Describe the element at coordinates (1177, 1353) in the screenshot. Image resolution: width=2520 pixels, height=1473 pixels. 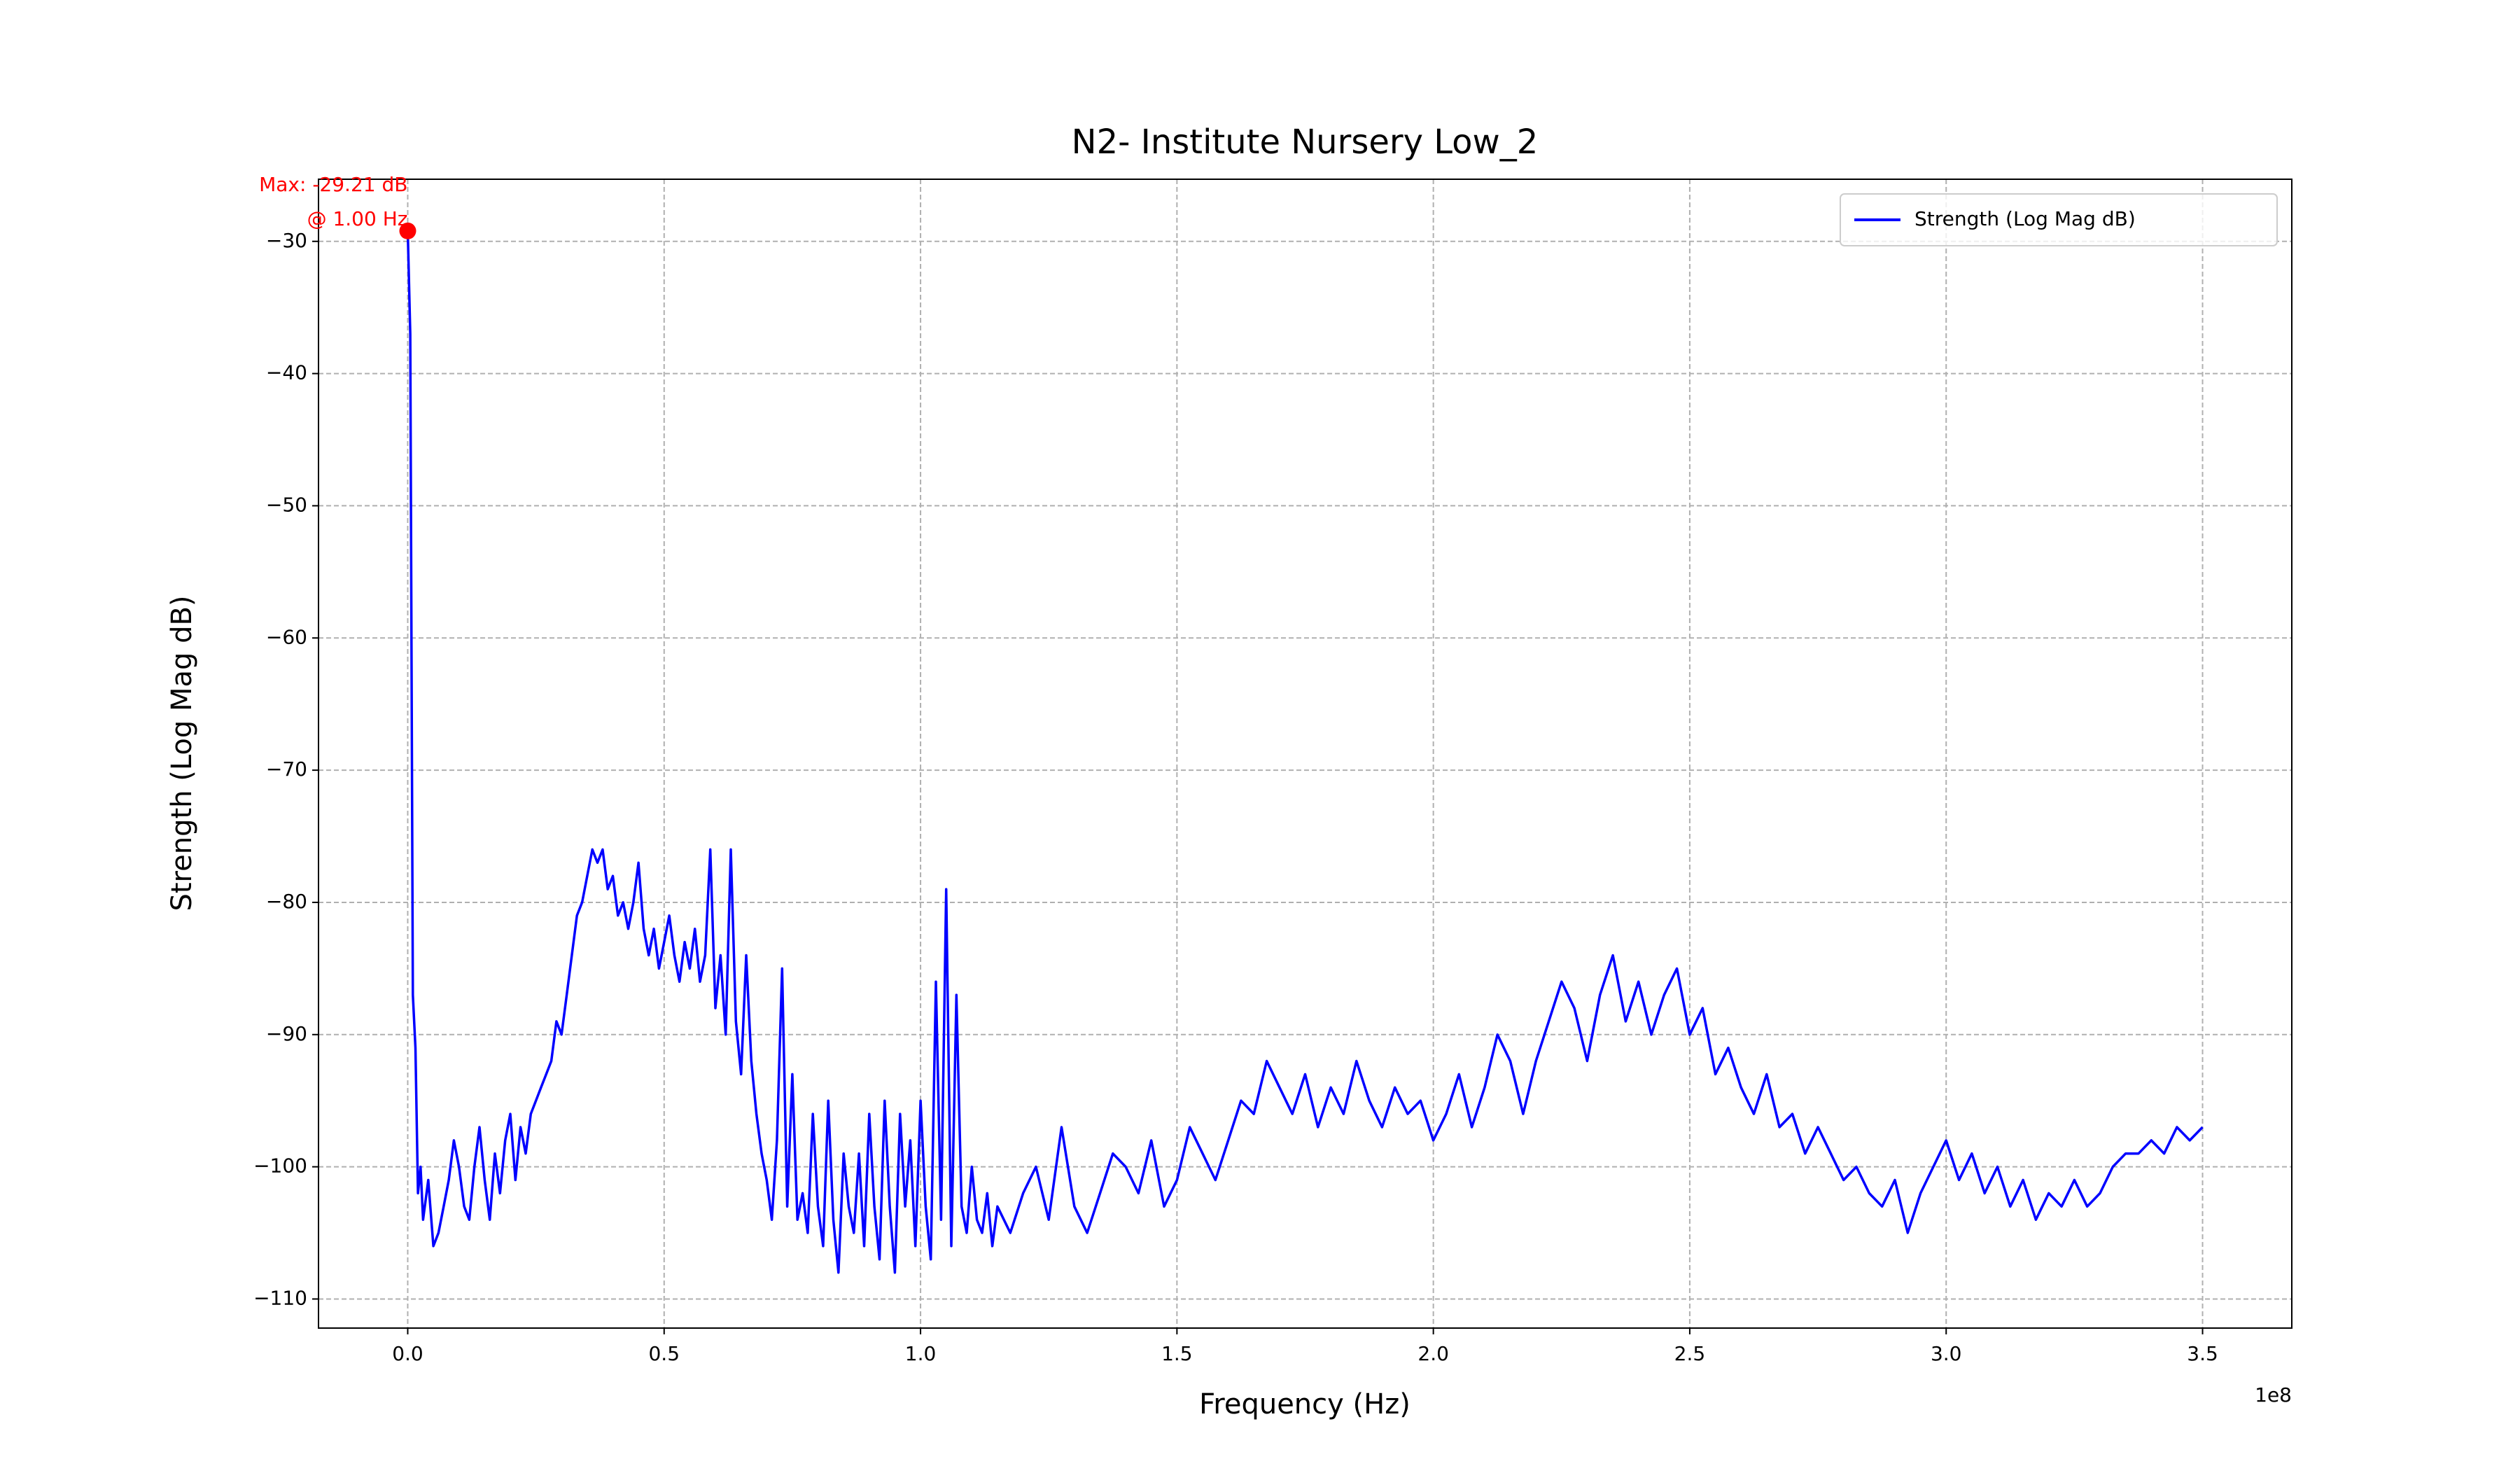
I see `x-tick-label: 1.5` at that location.